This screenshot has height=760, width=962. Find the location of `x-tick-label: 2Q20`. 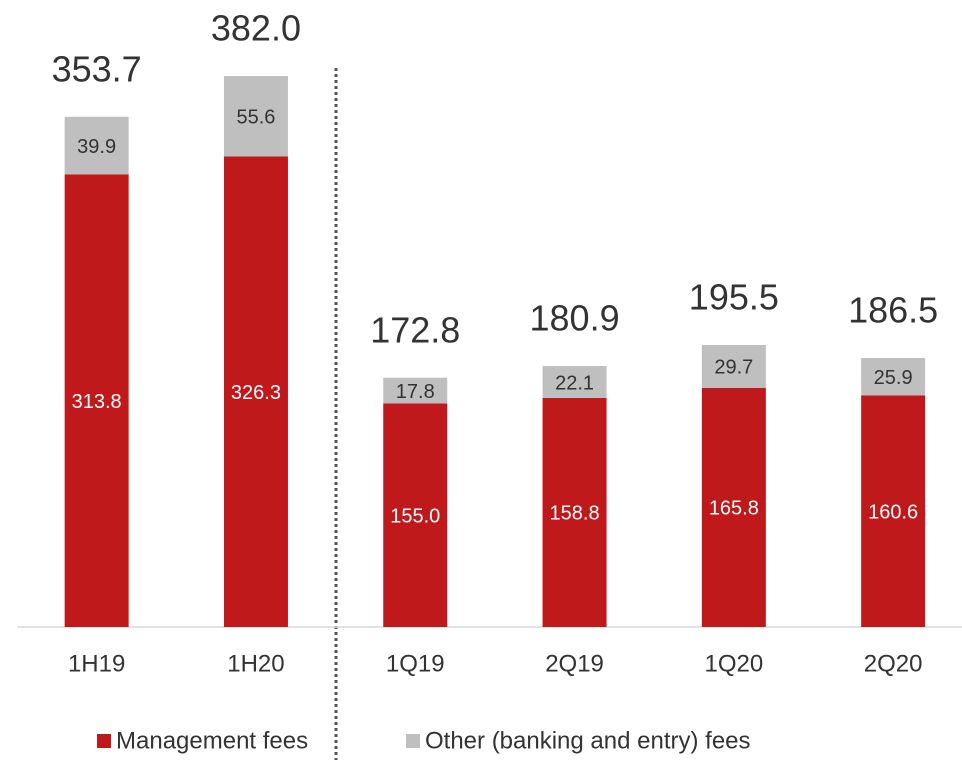

x-tick-label: 2Q20 is located at coordinates (893, 663).